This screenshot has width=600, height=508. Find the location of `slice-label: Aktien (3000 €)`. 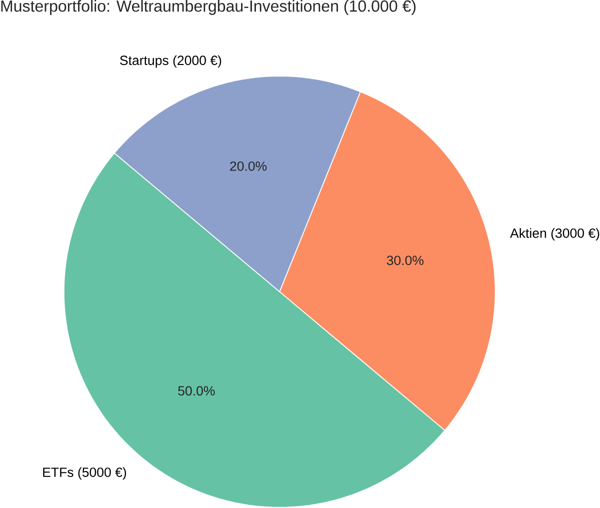

slice-label: Aktien (3000 €) is located at coordinates (555, 234).